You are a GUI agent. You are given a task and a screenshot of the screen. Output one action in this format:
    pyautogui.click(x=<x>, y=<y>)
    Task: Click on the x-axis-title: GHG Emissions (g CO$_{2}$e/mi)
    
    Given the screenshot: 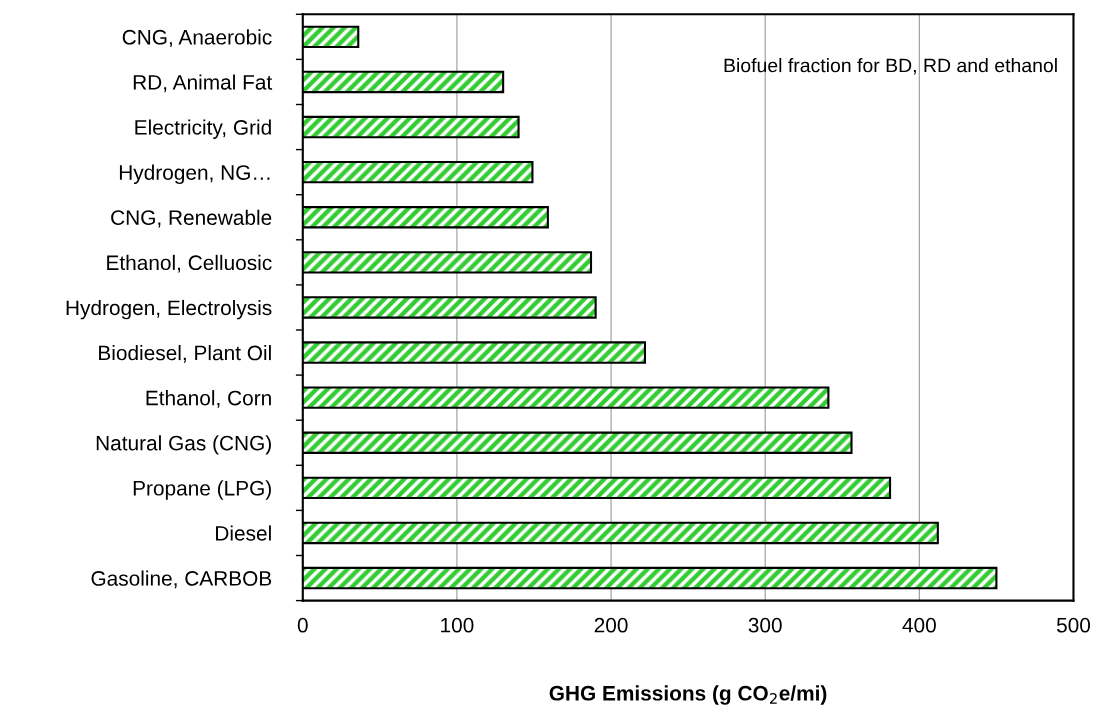 What is the action you would take?
    pyautogui.click(x=688, y=695)
    